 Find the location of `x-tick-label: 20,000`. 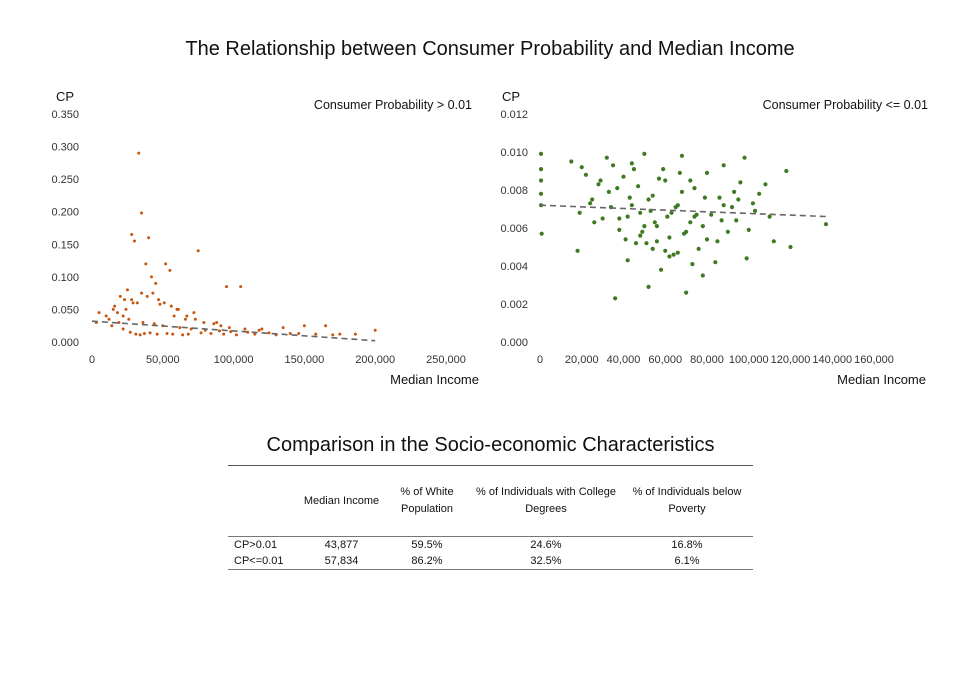

x-tick-label: 20,000 is located at coordinates (582, 360).